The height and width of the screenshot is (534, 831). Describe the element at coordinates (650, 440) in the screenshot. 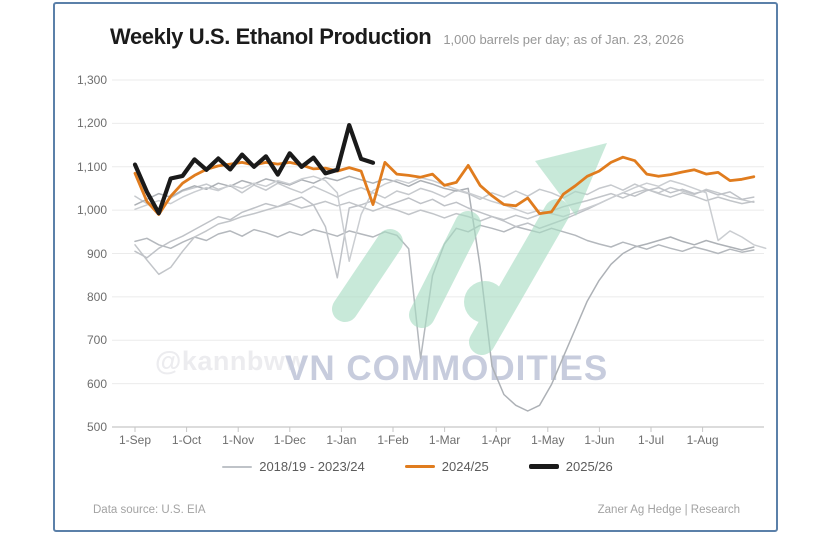

I see `x-tick-label: 1-Jul` at that location.